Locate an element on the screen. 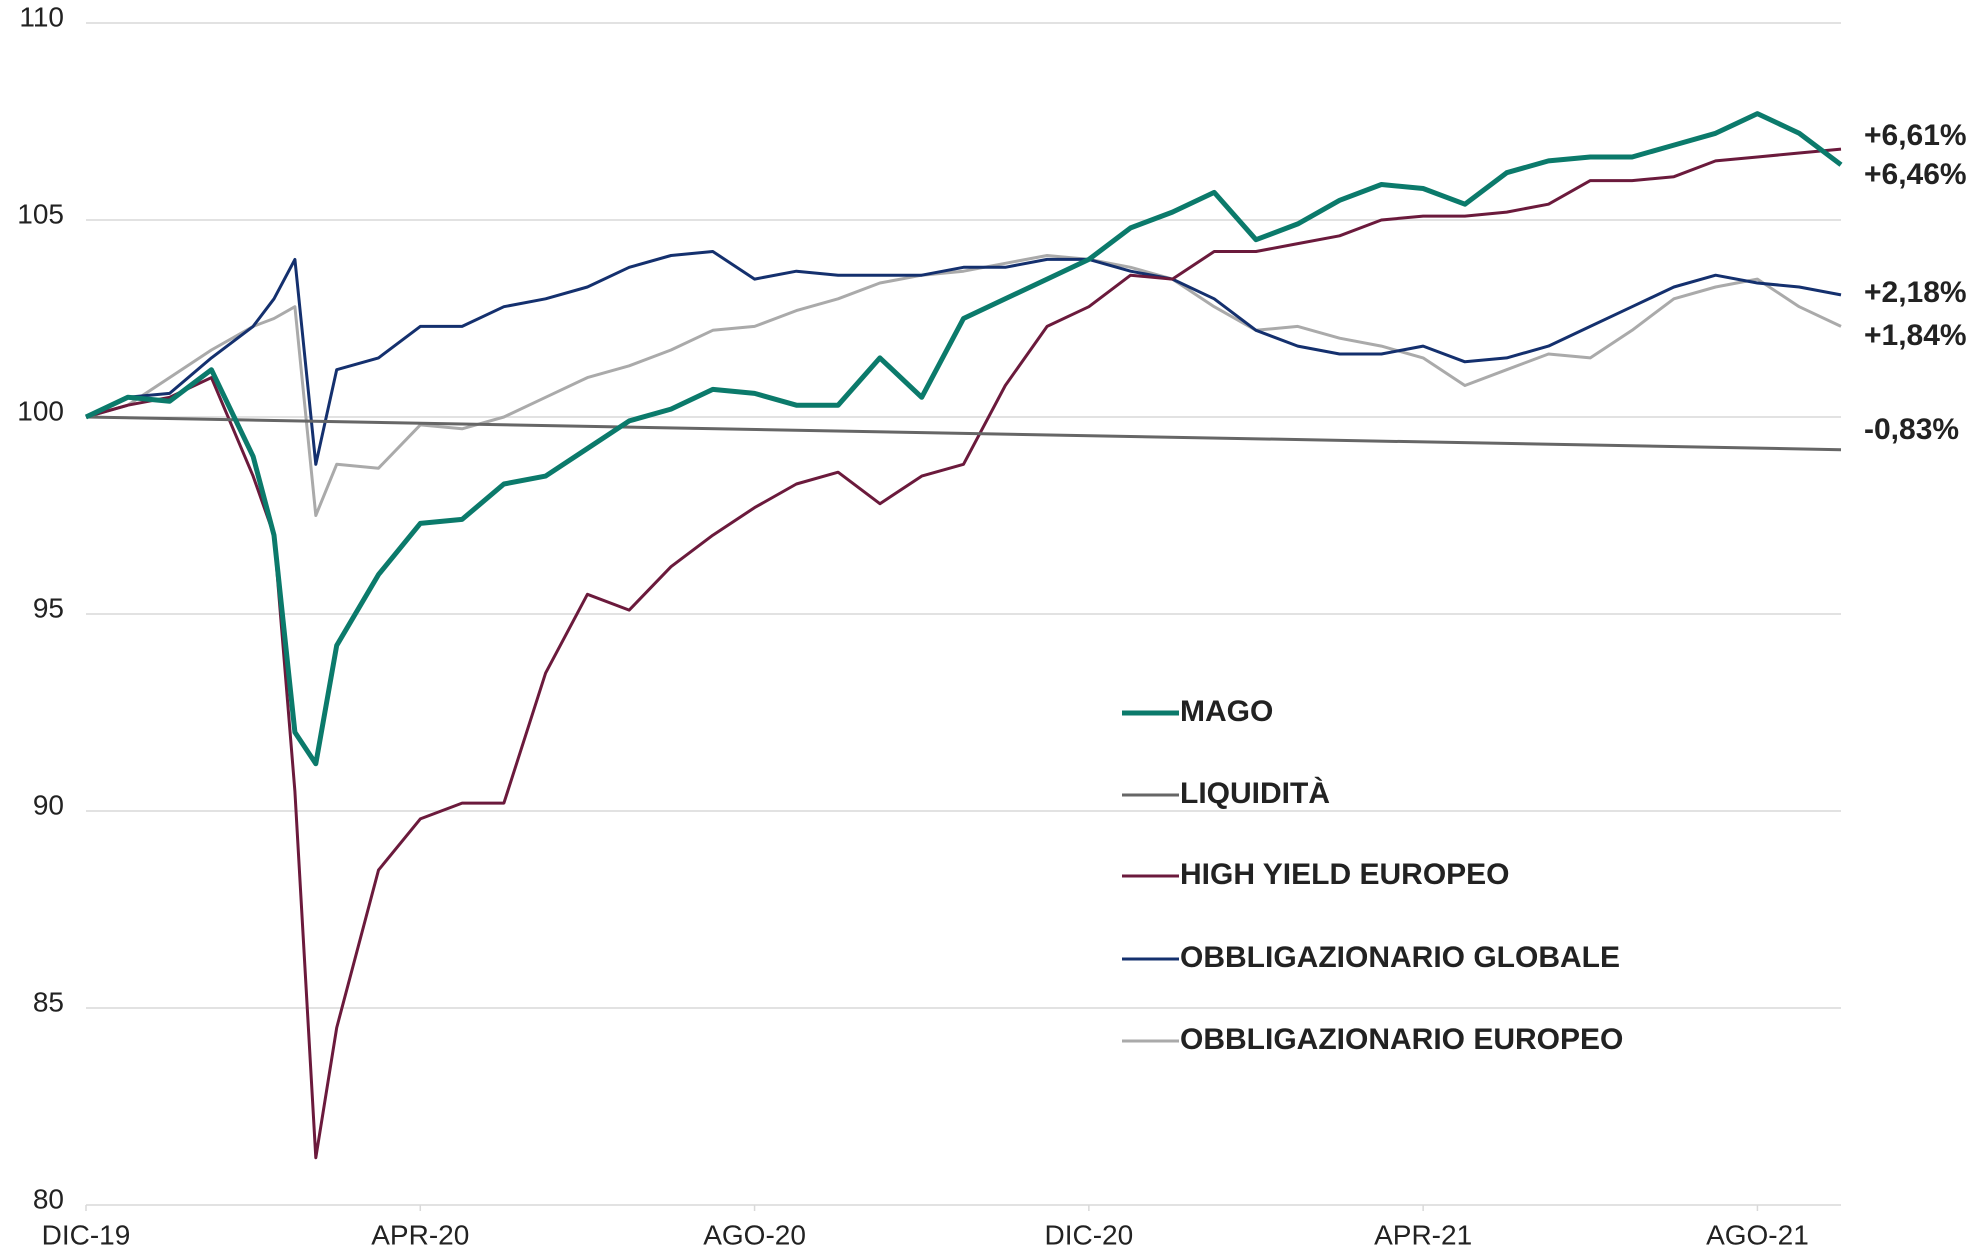 The image size is (1988, 1252). y-tick-label: 85 is located at coordinates (48, 1001).